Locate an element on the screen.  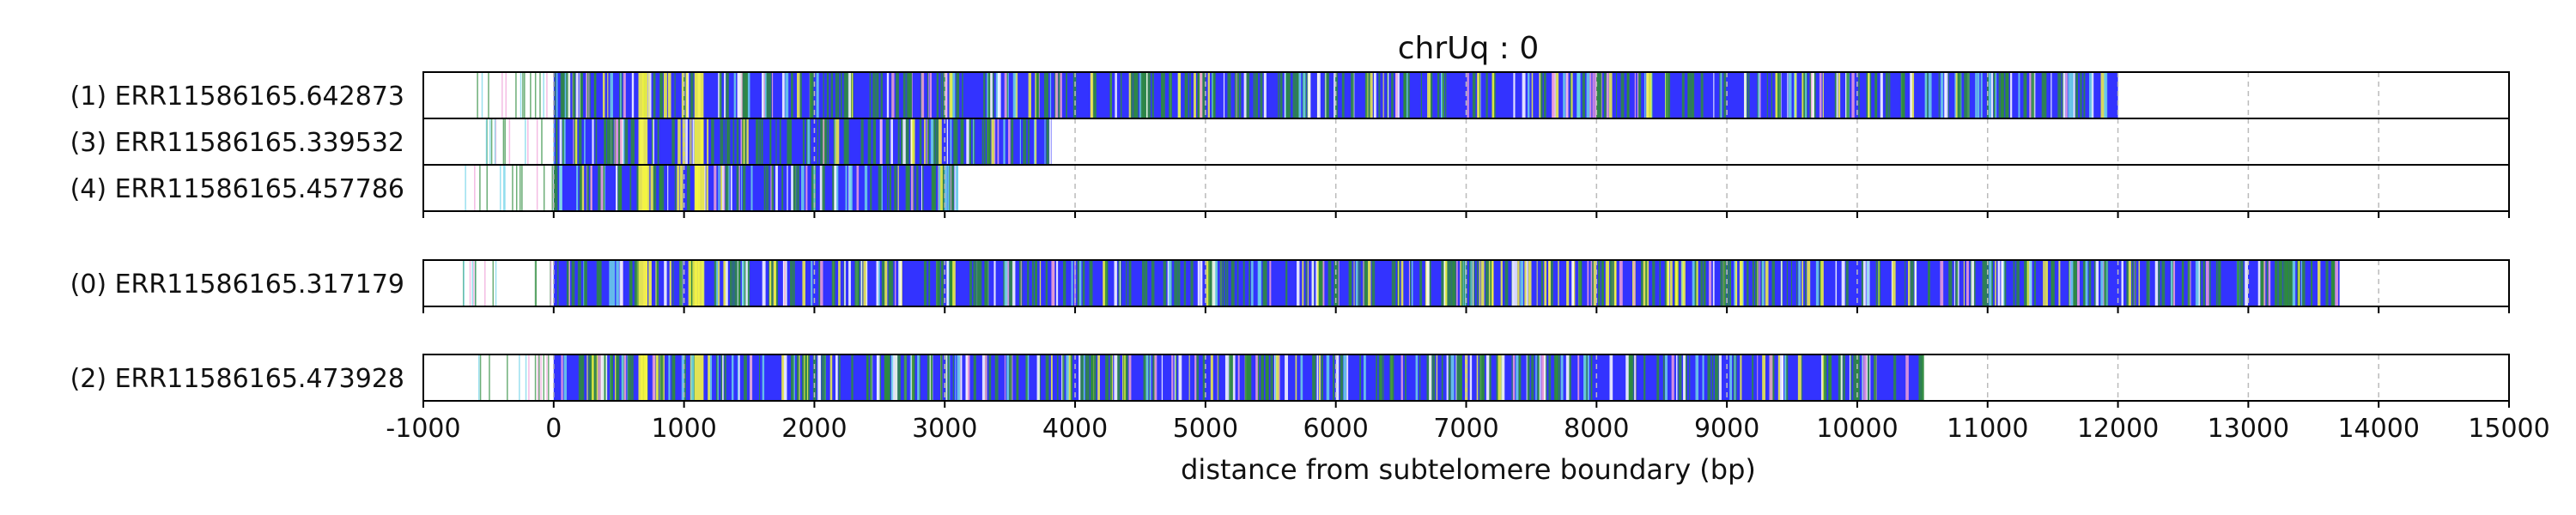
x-axis-label: distance from subtelomere boundary (bp) is located at coordinates (1469, 469).